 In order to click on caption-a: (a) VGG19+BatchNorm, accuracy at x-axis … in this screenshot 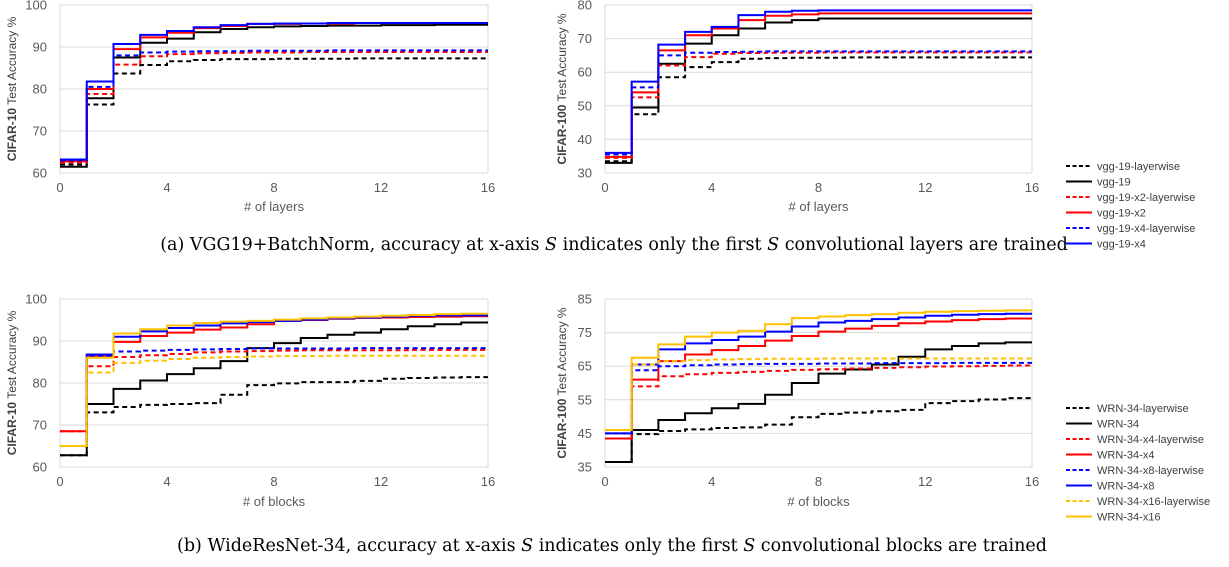, I will do `click(614, 245)`.